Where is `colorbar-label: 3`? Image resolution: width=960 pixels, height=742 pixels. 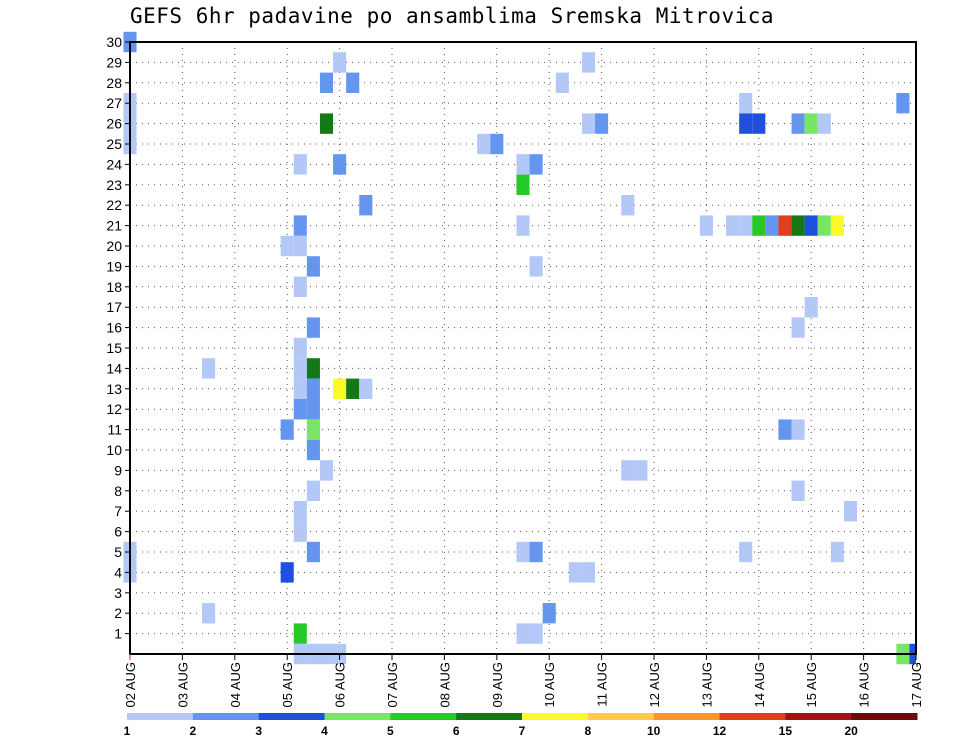
colorbar-label: 3 is located at coordinates (258, 731).